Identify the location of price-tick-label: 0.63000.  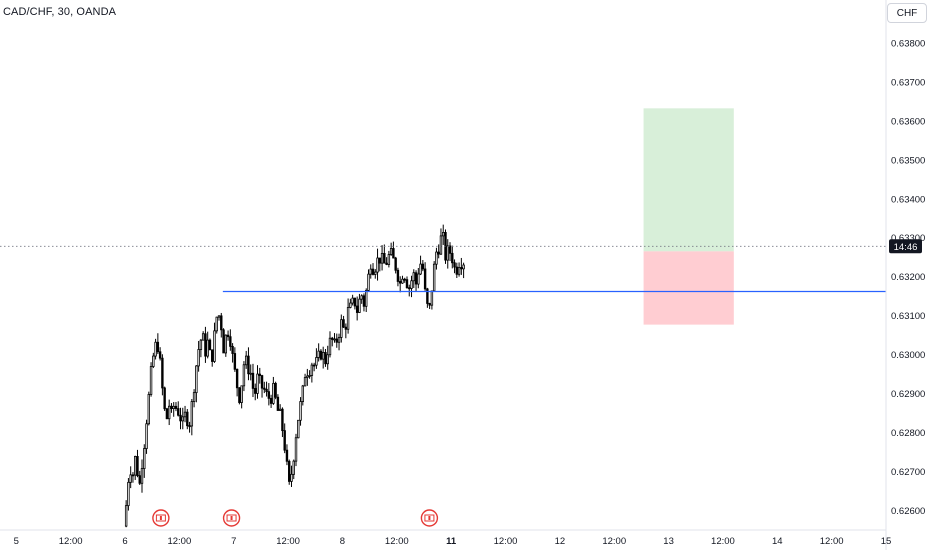
(908, 355).